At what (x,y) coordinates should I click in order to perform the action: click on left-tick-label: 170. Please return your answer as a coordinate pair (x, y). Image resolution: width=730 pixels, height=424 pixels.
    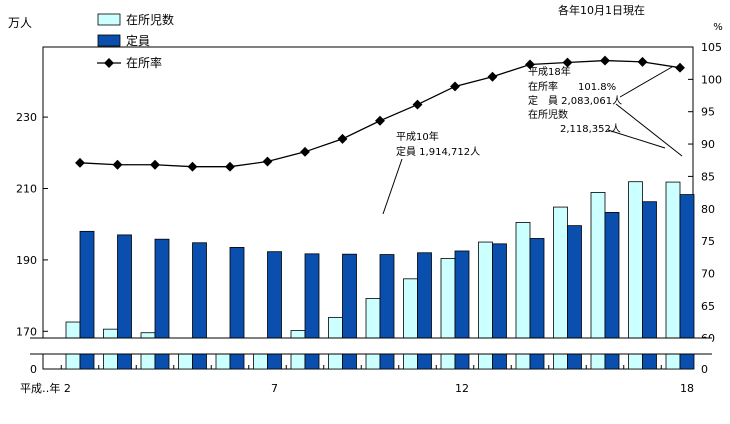
    Looking at the image, I should click on (26, 331).